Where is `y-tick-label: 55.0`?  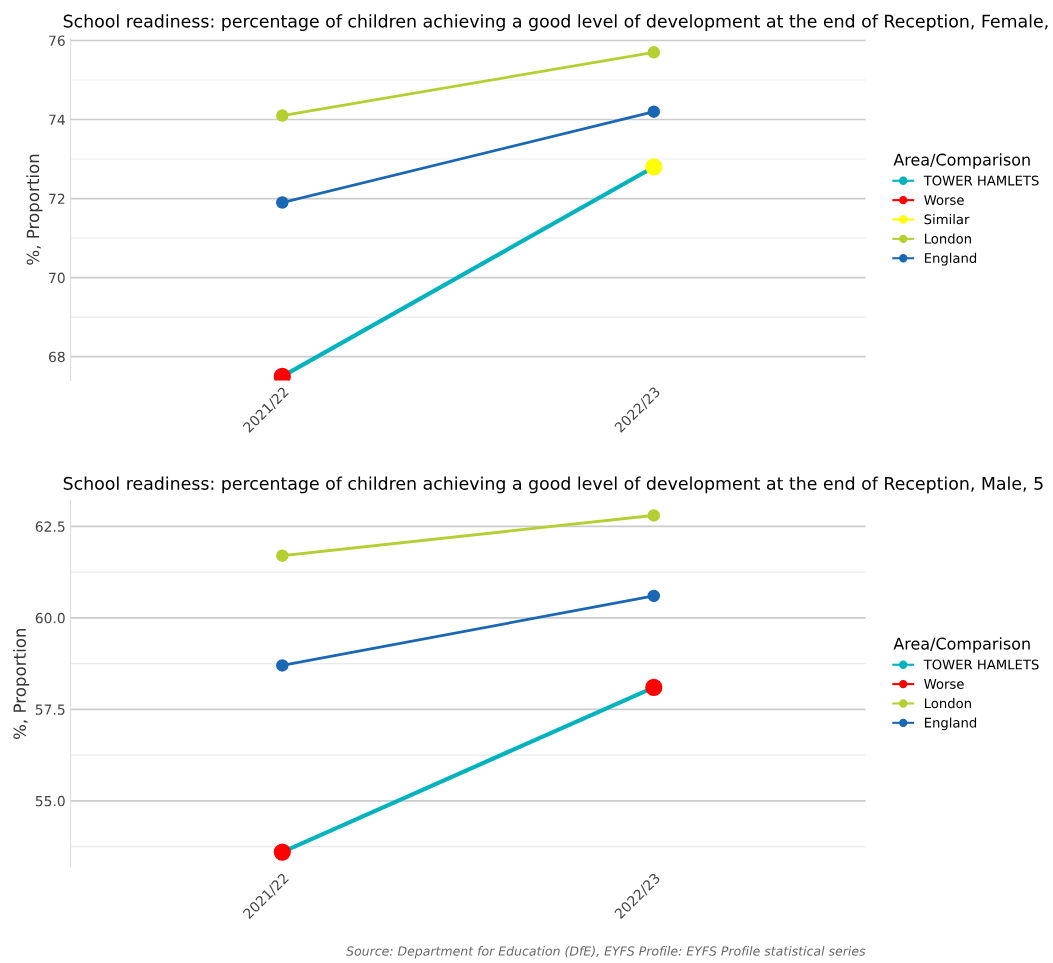
y-tick-label: 55.0 is located at coordinates (50, 801).